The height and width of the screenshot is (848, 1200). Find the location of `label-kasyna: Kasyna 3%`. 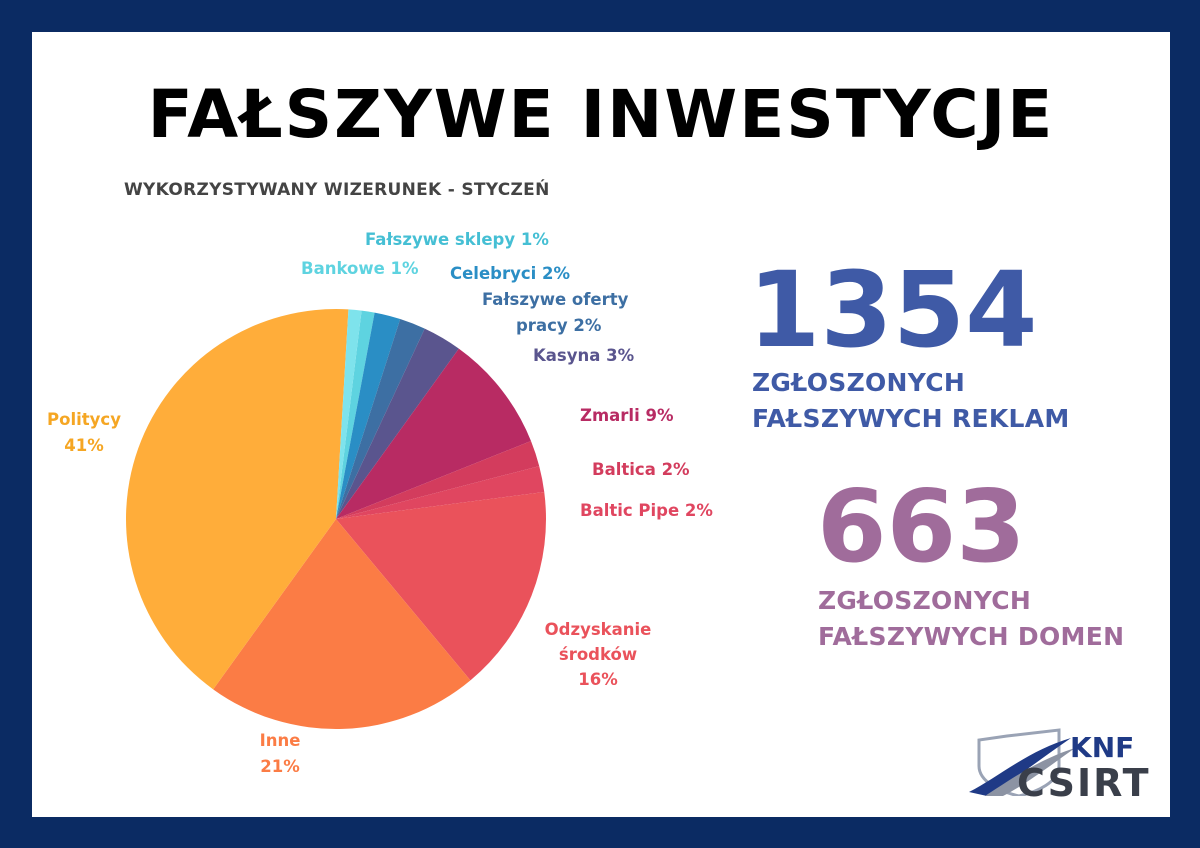

label-kasyna: Kasyna 3% is located at coordinates (584, 355).